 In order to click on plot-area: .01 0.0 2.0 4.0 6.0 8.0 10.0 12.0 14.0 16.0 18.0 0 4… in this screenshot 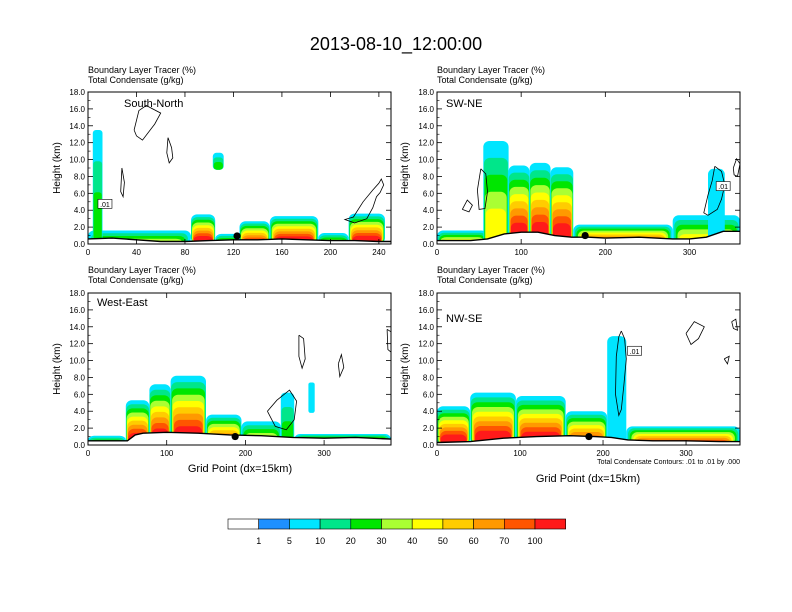, I will do `click(230, 172)`.